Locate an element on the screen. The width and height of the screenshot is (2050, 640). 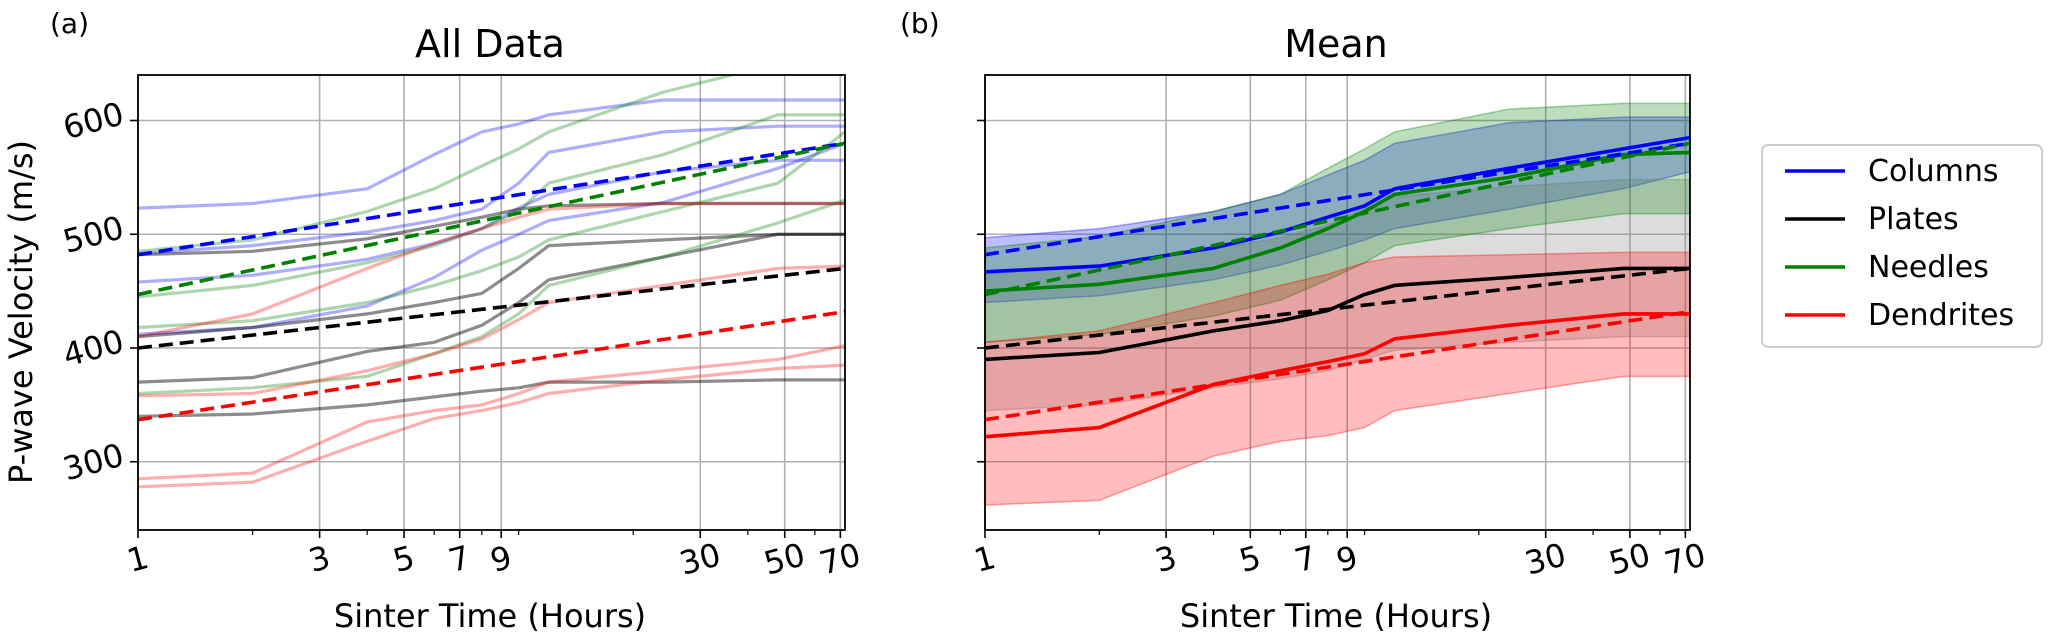
panel-b-xlabel: Sinter Time (Hours) is located at coordinates (1336, 616).